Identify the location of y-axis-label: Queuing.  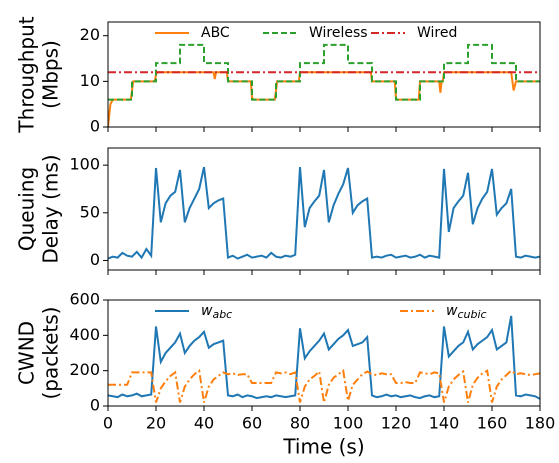
(27, 209).